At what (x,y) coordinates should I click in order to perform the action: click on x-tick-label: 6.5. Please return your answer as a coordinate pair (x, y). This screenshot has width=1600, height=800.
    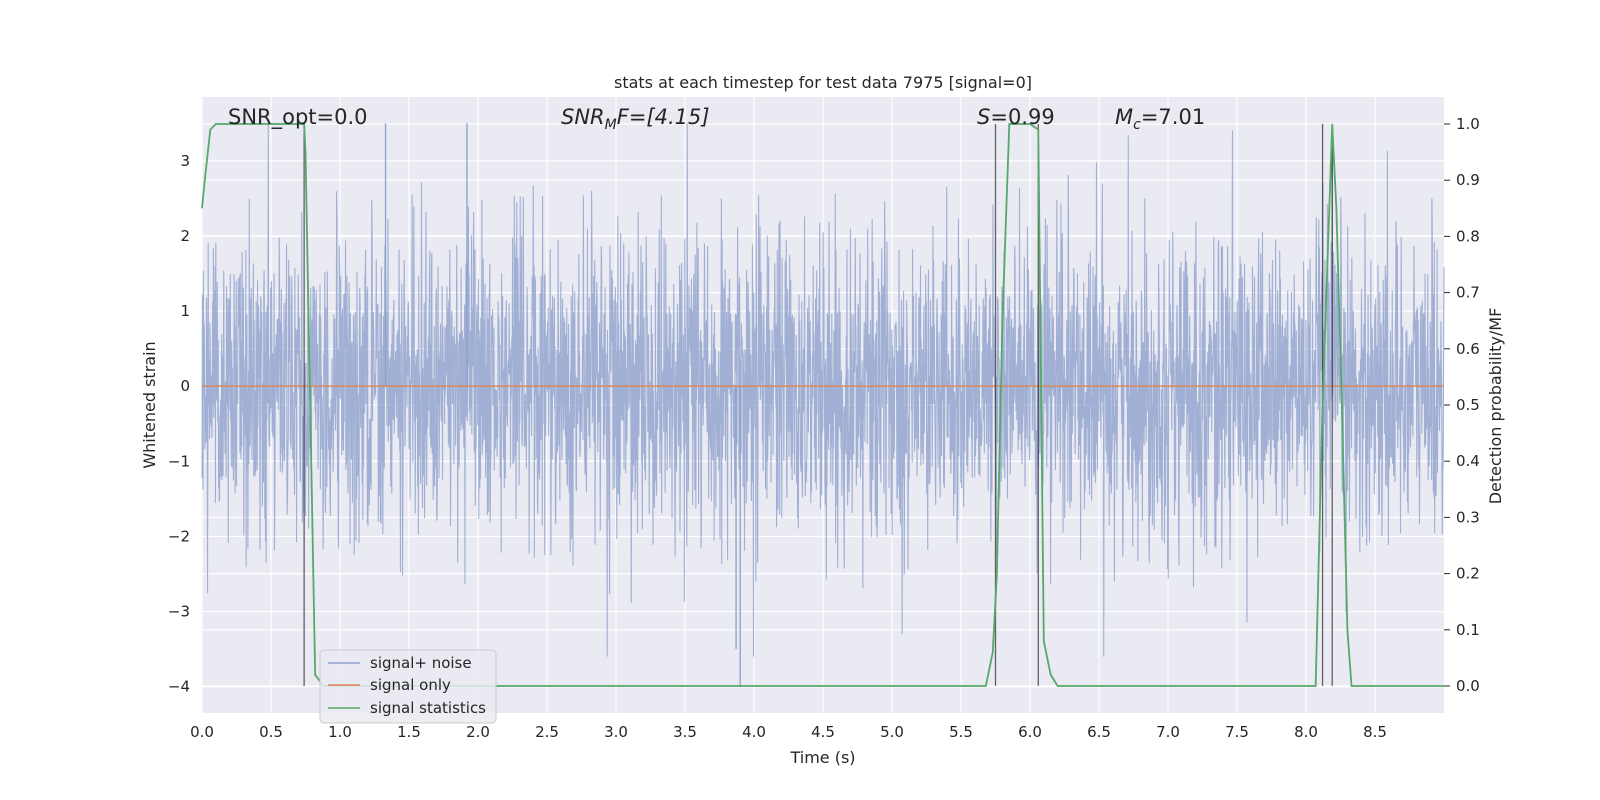
    Looking at the image, I should click on (1099, 732).